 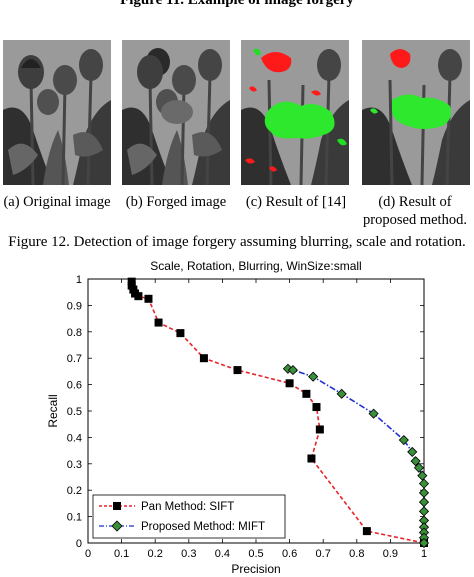 I want to click on tulip-photo-result-proposed, so click(x=416, y=112).